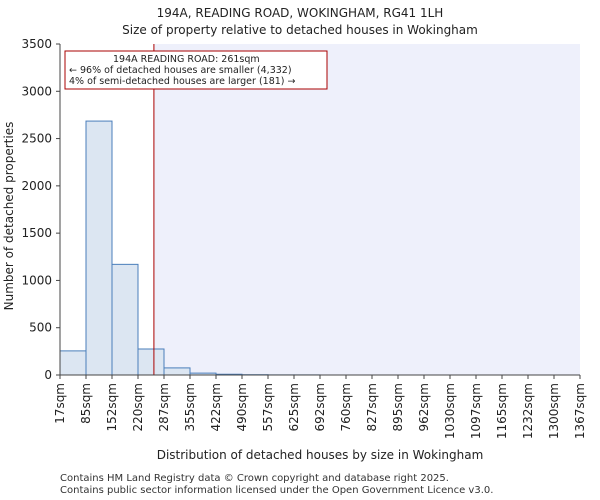 The height and width of the screenshot is (500, 600). What do you see at coordinates (86, 403) in the screenshot?
I see `x-tick-label: 85sqm` at bounding box center [86, 403].